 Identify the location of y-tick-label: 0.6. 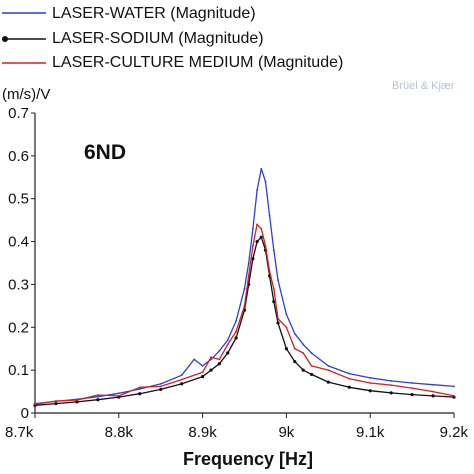
(18, 156).